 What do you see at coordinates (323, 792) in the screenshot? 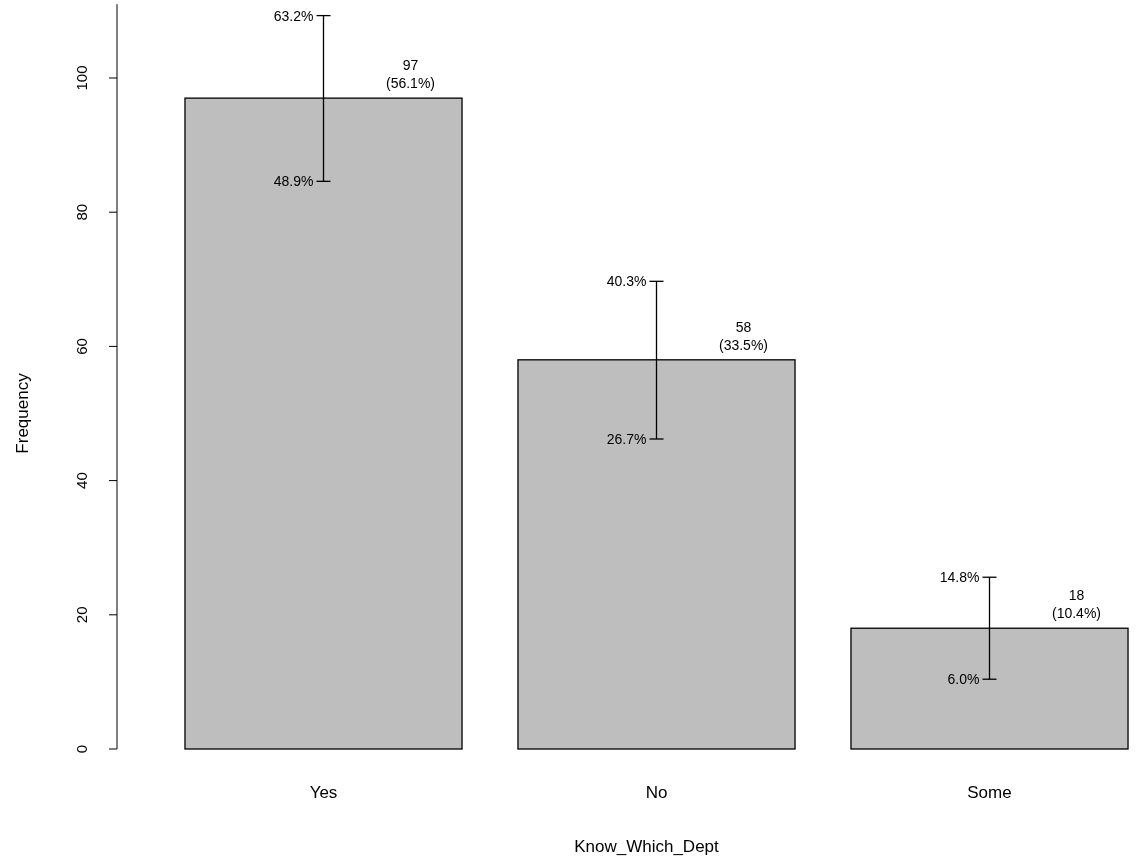
I see `x-tick-label: Yes` at bounding box center [323, 792].